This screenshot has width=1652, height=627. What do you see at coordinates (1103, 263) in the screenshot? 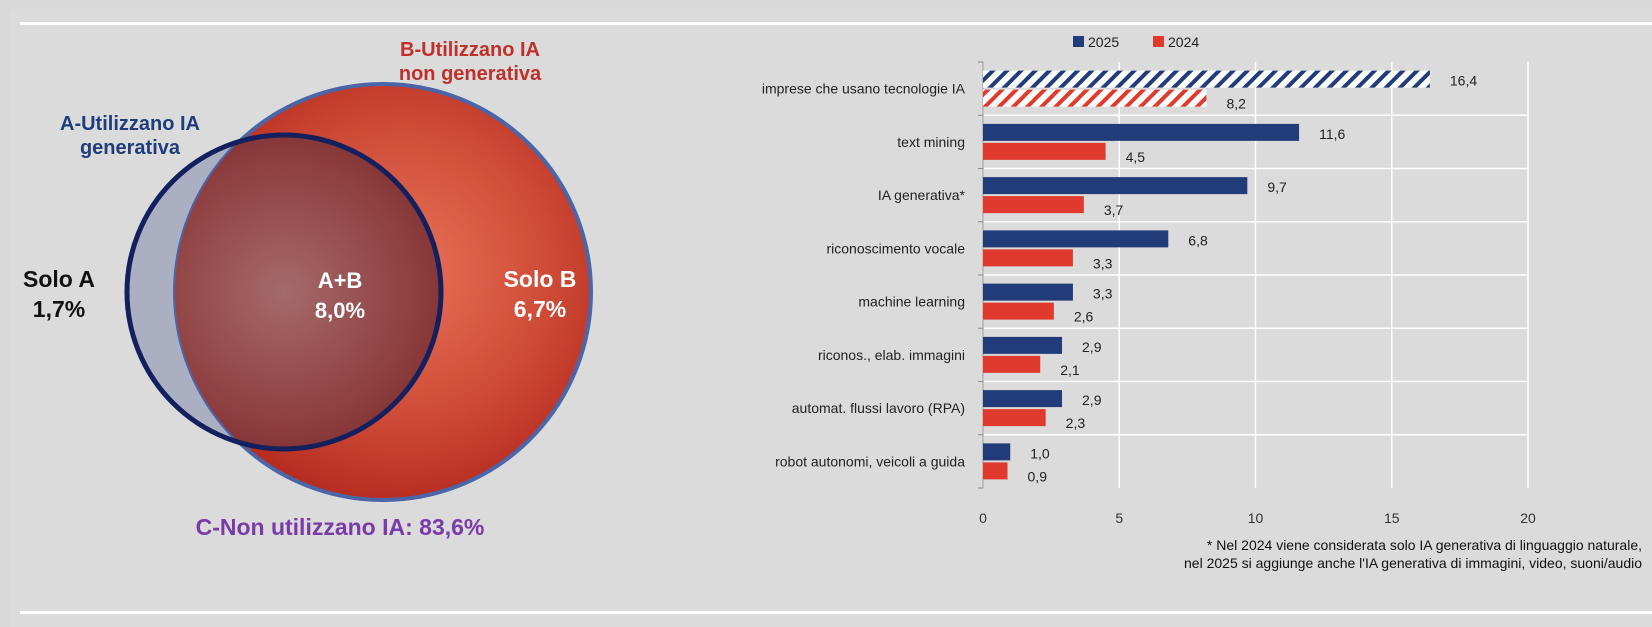
I see `data-label-2024: 3,3` at bounding box center [1103, 263].